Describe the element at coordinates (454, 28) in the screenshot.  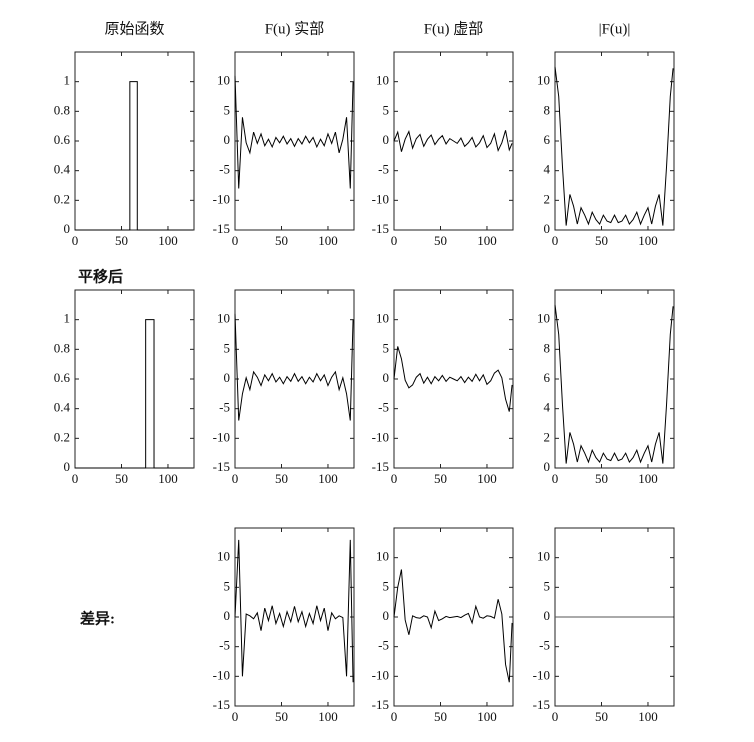
I see `chart-title: F(u) 虚部` at that location.